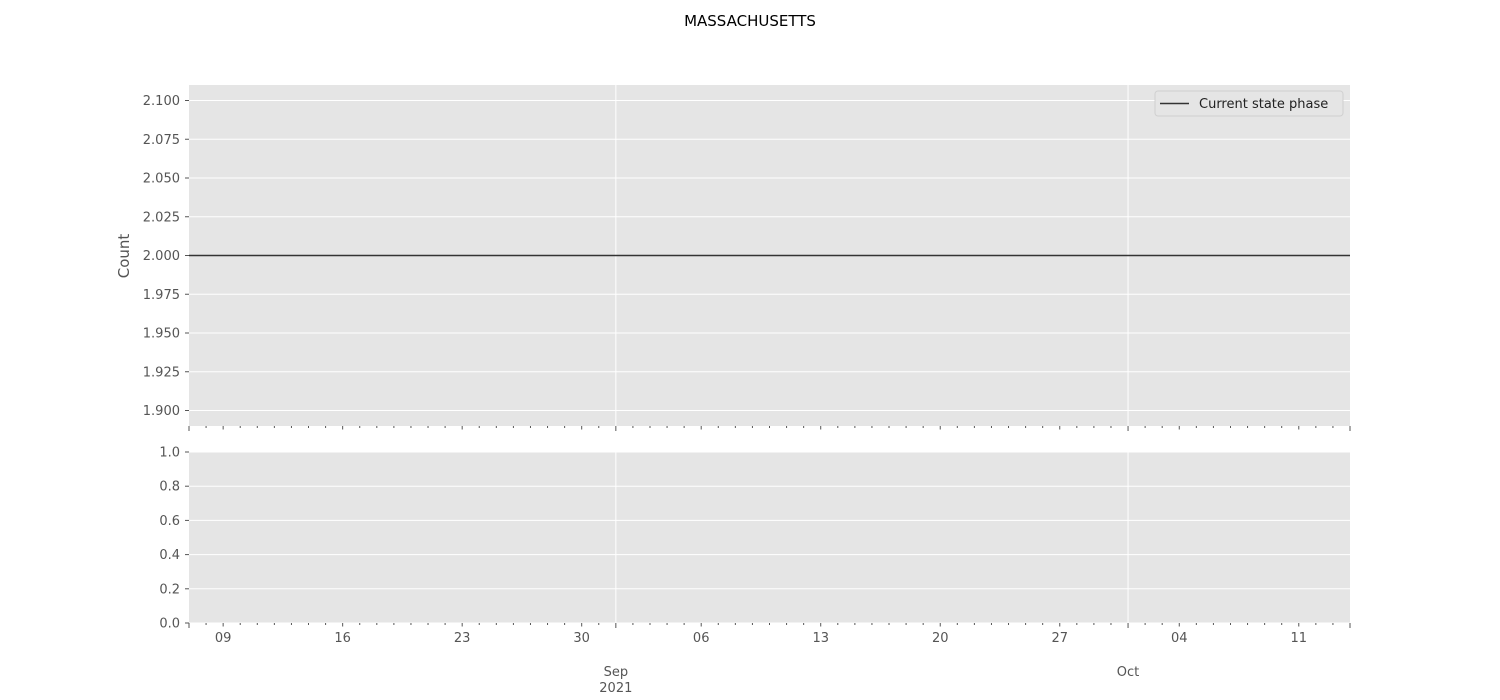 The height and width of the screenshot is (700, 1500). What do you see at coordinates (820, 638) in the screenshot?
I see `x-tick-label: 13` at bounding box center [820, 638].